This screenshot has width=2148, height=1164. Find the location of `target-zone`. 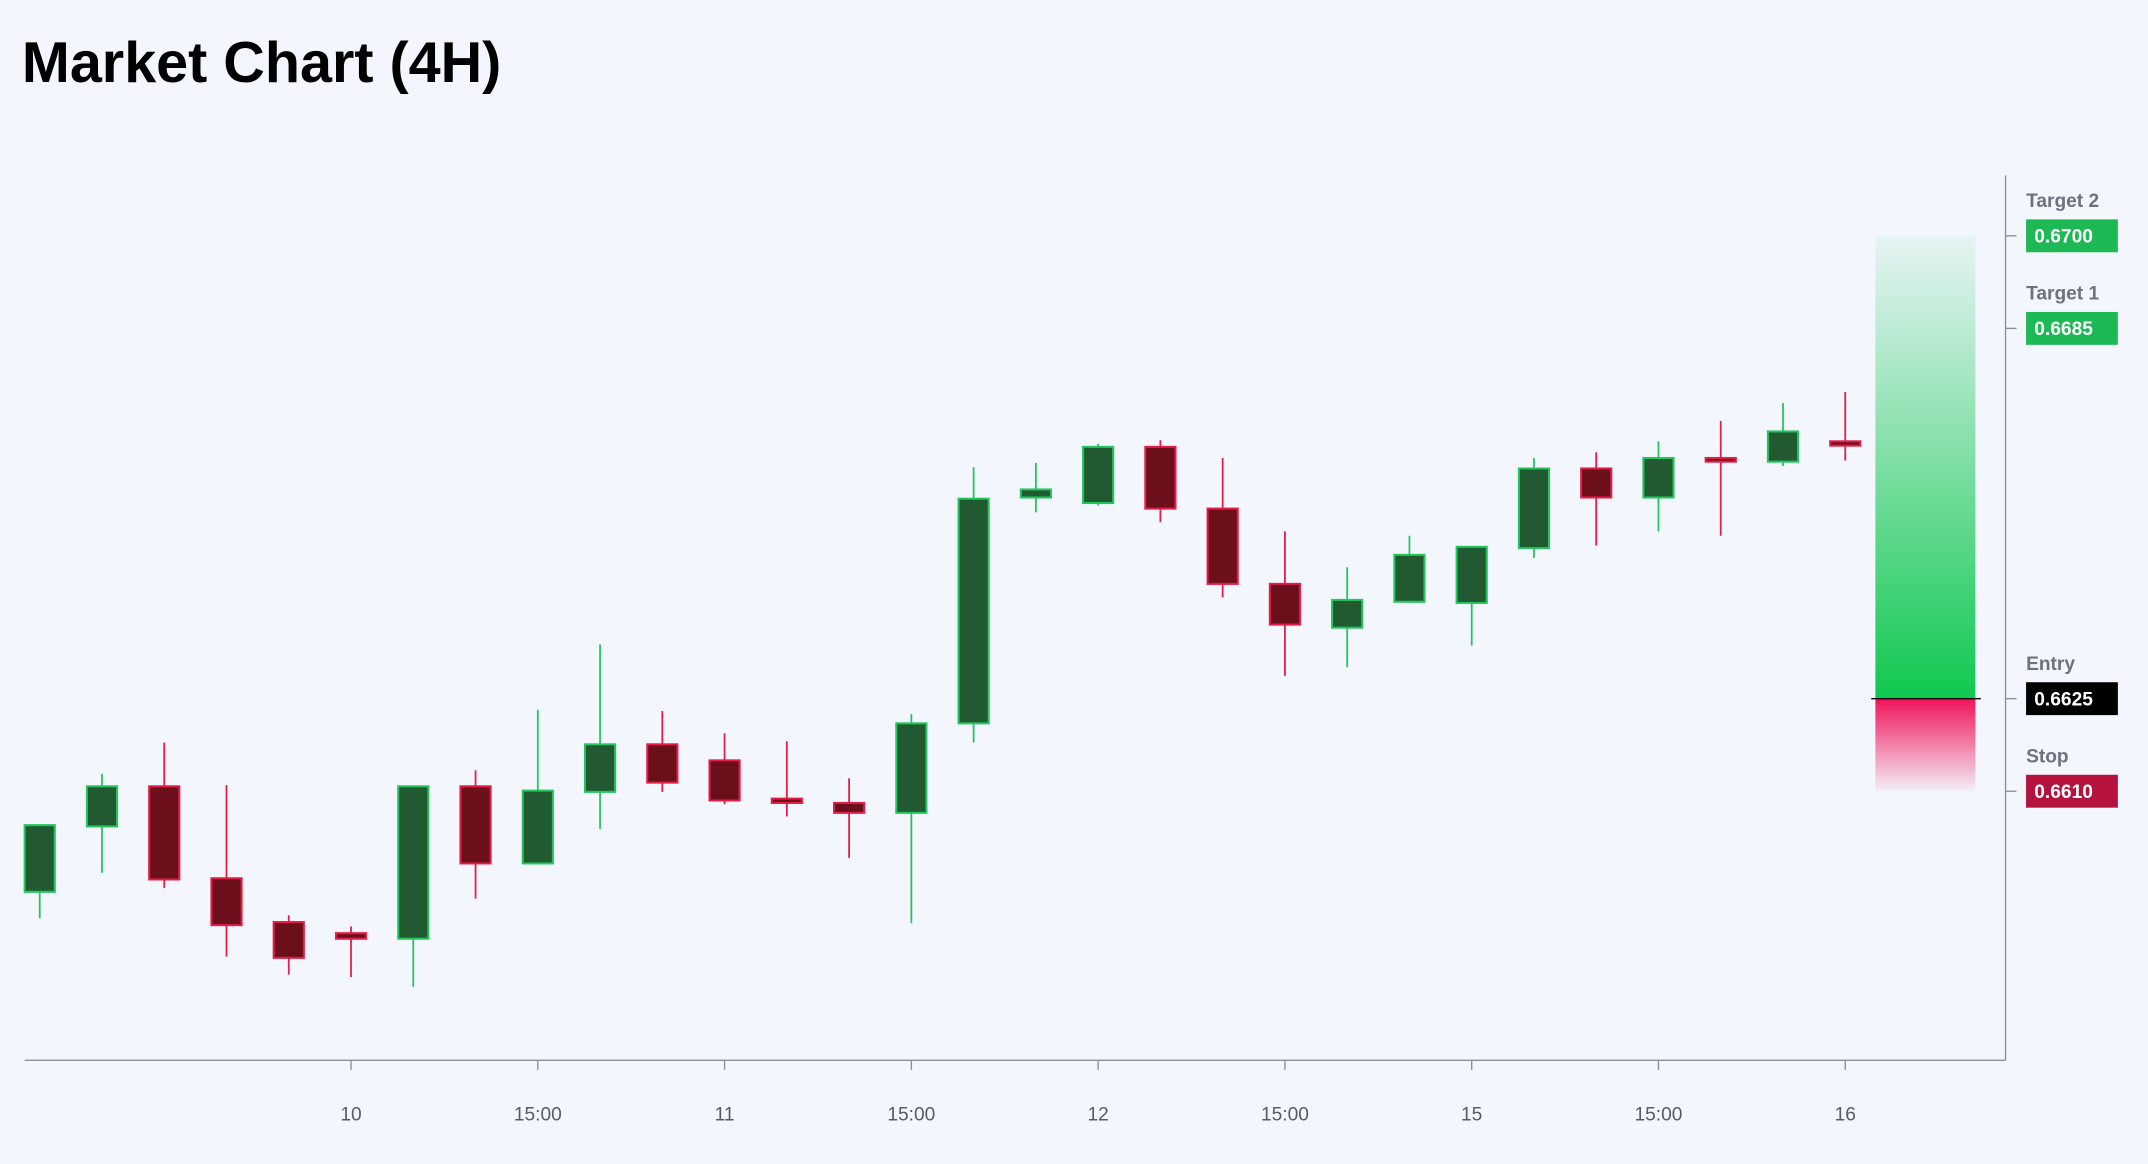

target-zone is located at coordinates (1925, 467).